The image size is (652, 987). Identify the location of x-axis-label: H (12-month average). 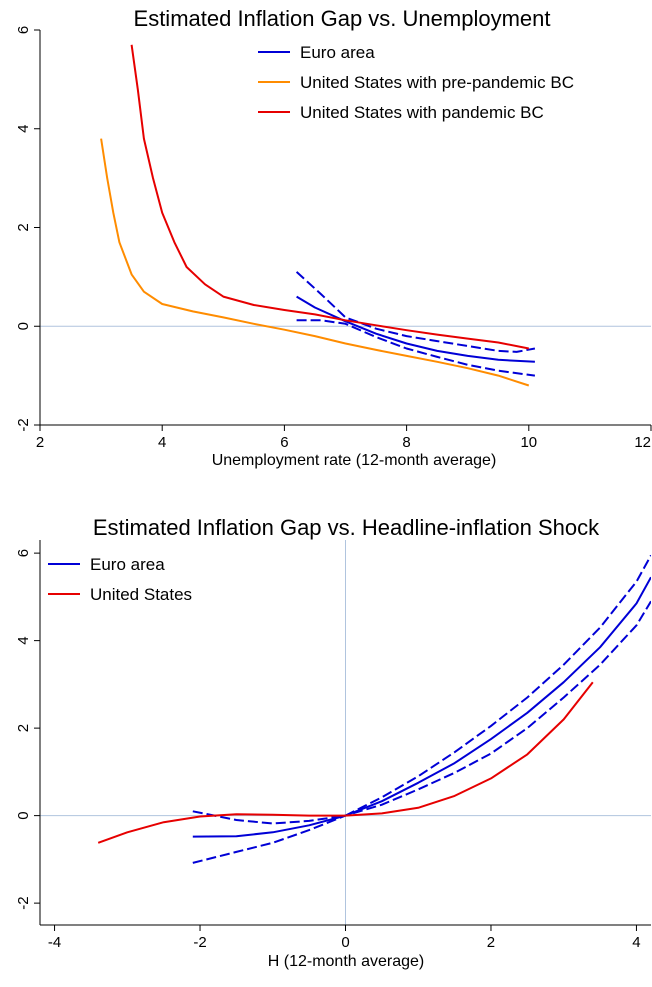
(346, 961).